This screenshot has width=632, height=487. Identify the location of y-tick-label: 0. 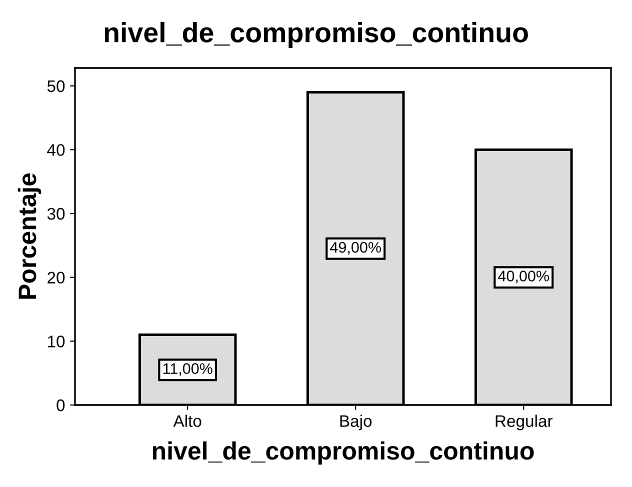
(60, 405).